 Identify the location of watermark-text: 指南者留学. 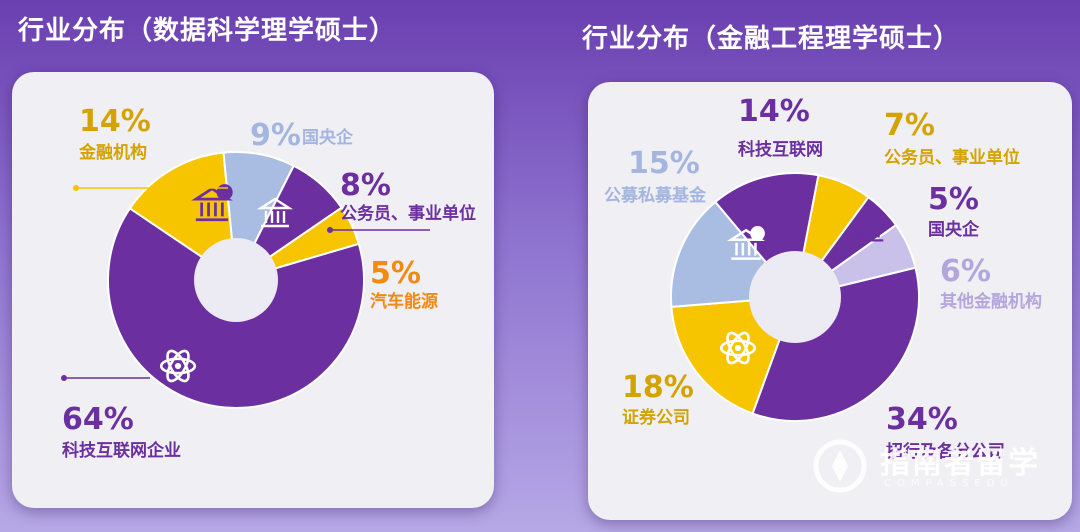
(960, 463).